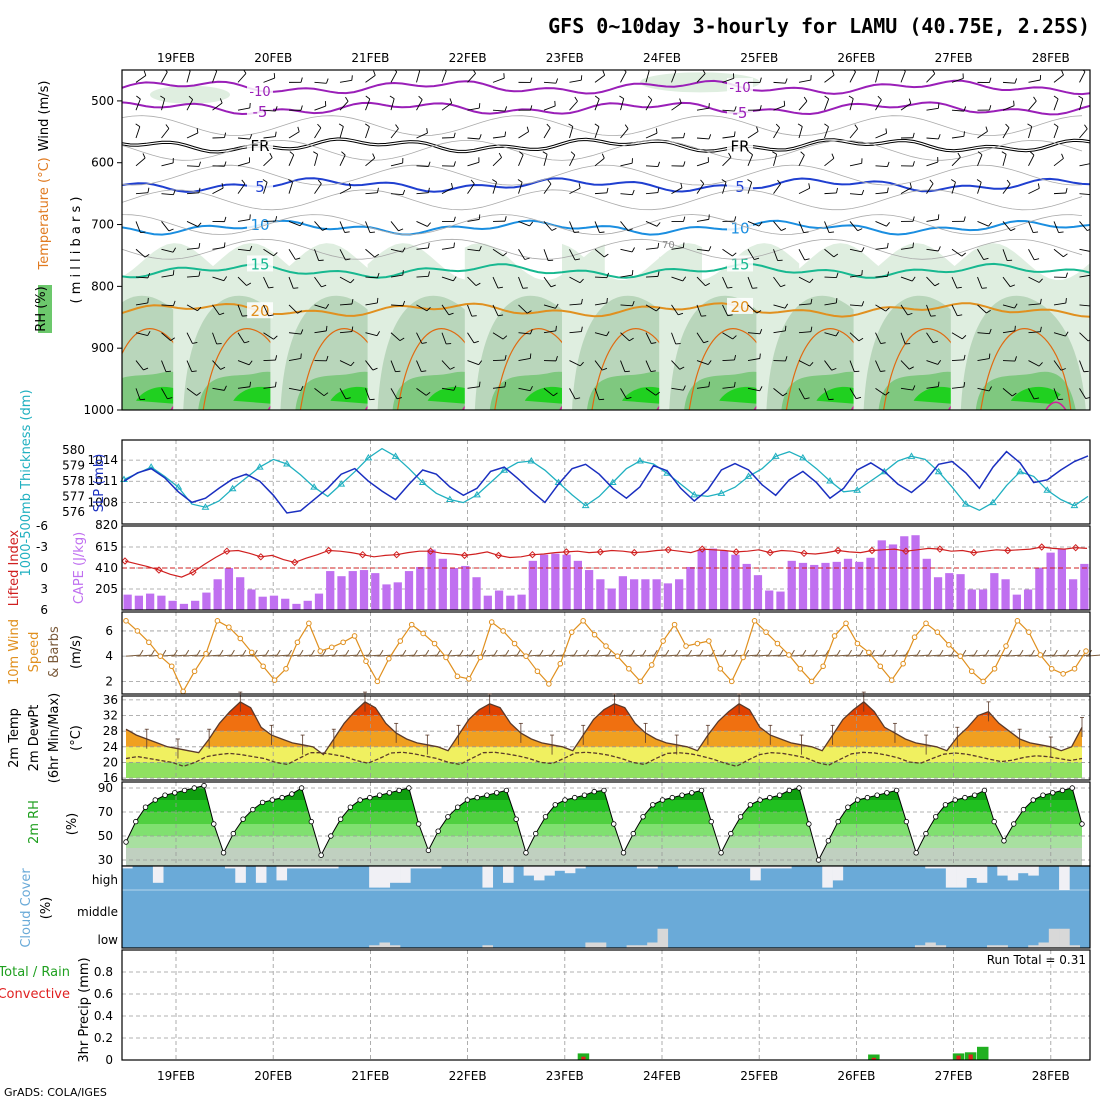 The height and width of the screenshot is (1100, 1100). I want to click on slp-tick-label: 1014, so click(102, 460).